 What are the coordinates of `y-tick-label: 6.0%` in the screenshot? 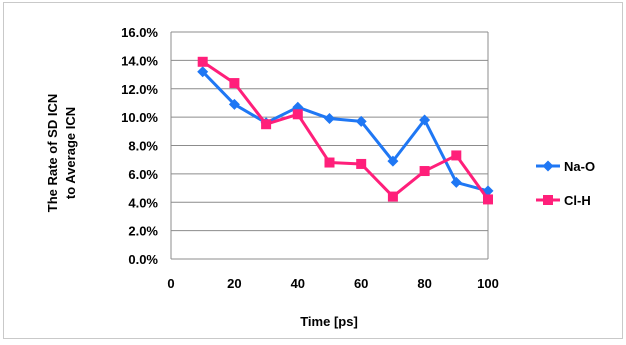 It's located at (143, 174).